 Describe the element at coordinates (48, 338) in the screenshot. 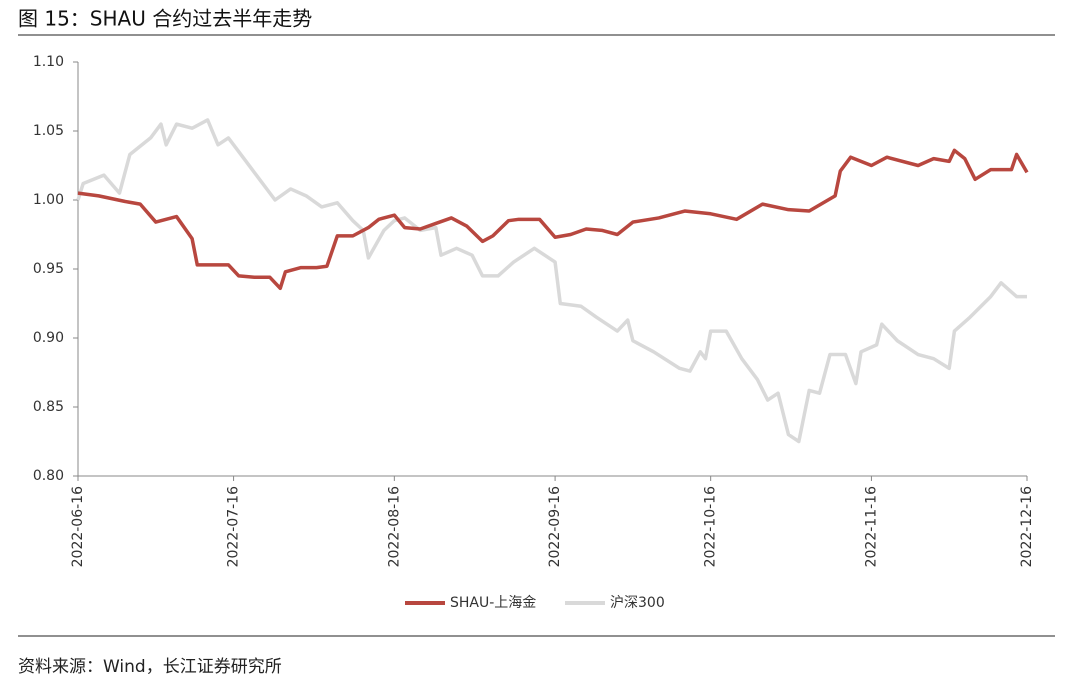

I see `y-tick-label: 0.90` at that location.